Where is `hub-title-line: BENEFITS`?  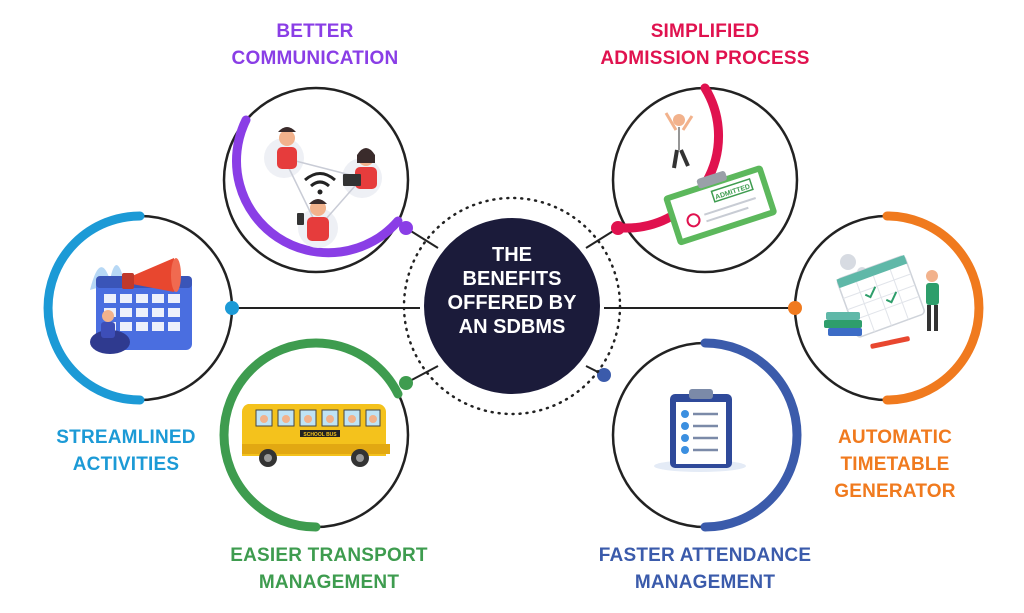
hub-title-line: BENEFITS is located at coordinates (512, 279).